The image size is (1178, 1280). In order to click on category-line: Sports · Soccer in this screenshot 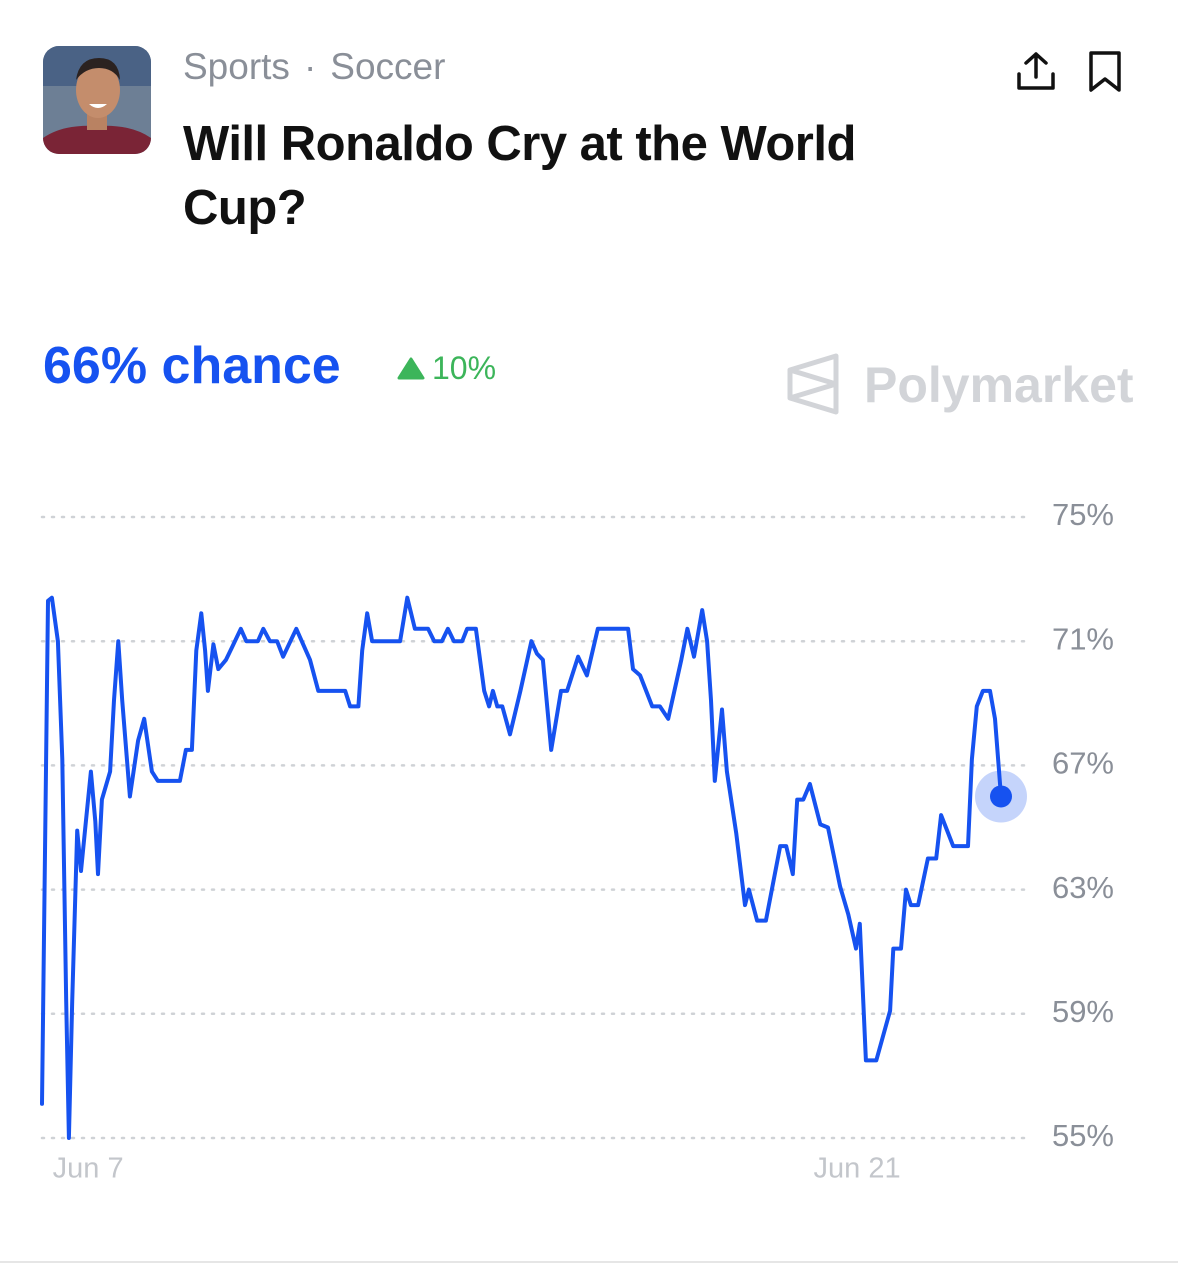, I will do `click(321, 67)`.